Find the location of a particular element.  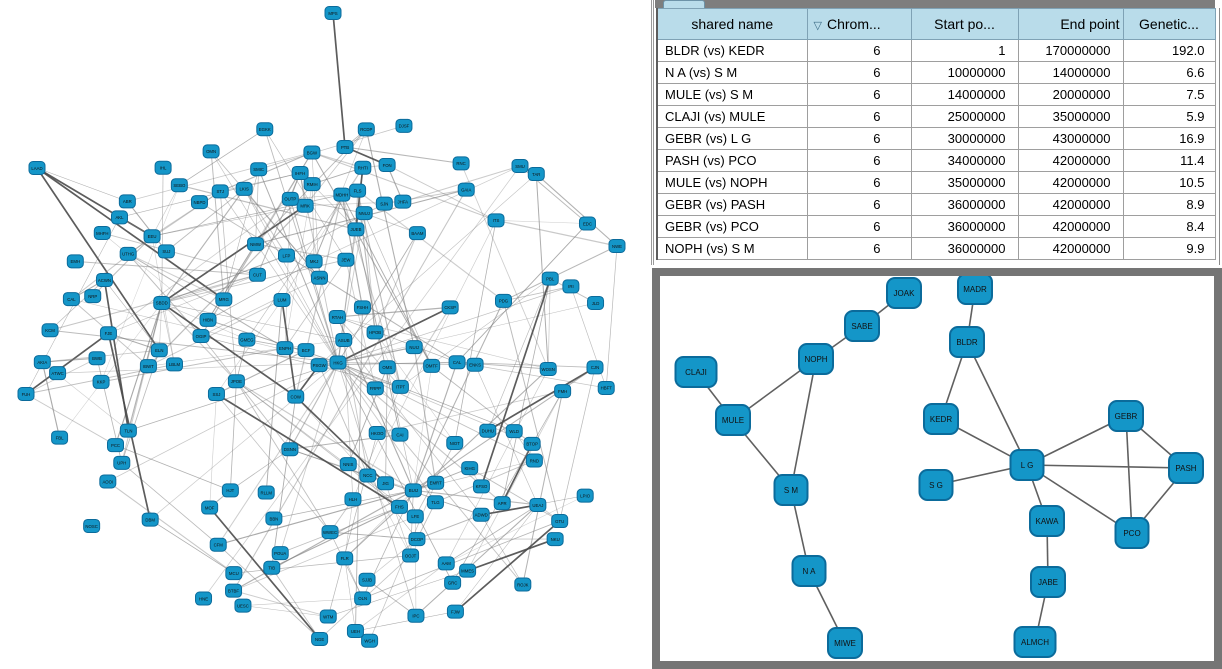

network-node: MKJ is located at coordinates (314, 261).